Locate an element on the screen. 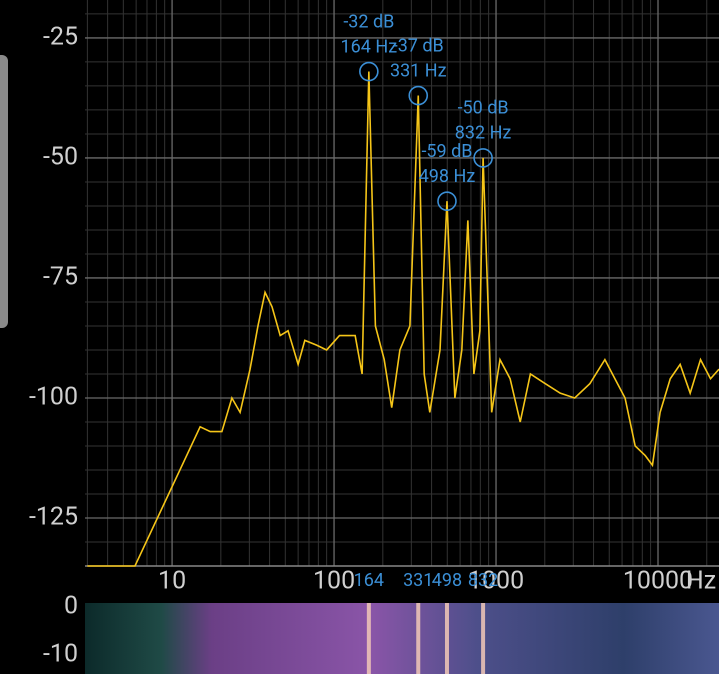  y-tick-label: -75 is located at coordinates (60, 277).